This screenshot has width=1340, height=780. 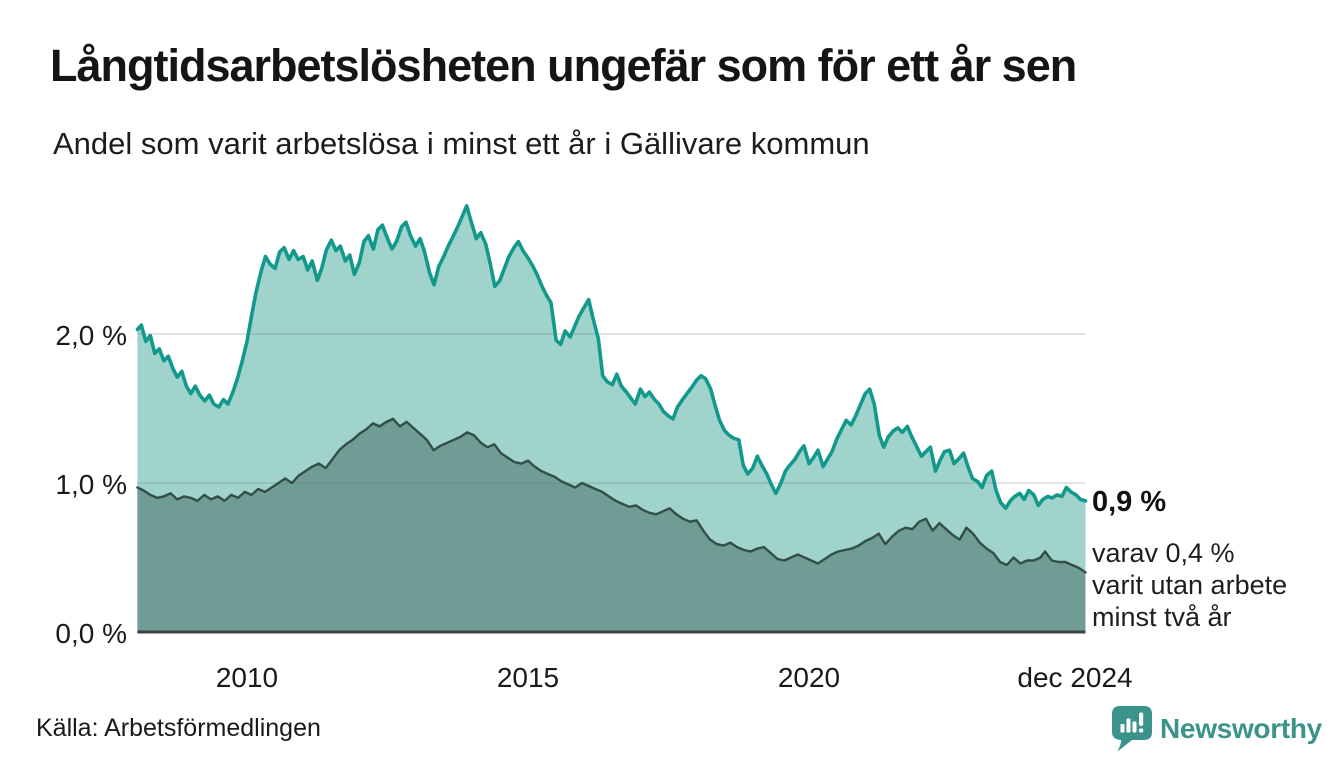 I want to click on series-end-value-label: 0,9 %, so click(x=1129, y=502).